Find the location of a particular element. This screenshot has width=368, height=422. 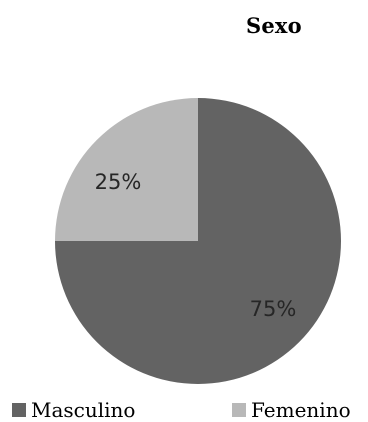

pie-slice-femenino is located at coordinates (126, 169).